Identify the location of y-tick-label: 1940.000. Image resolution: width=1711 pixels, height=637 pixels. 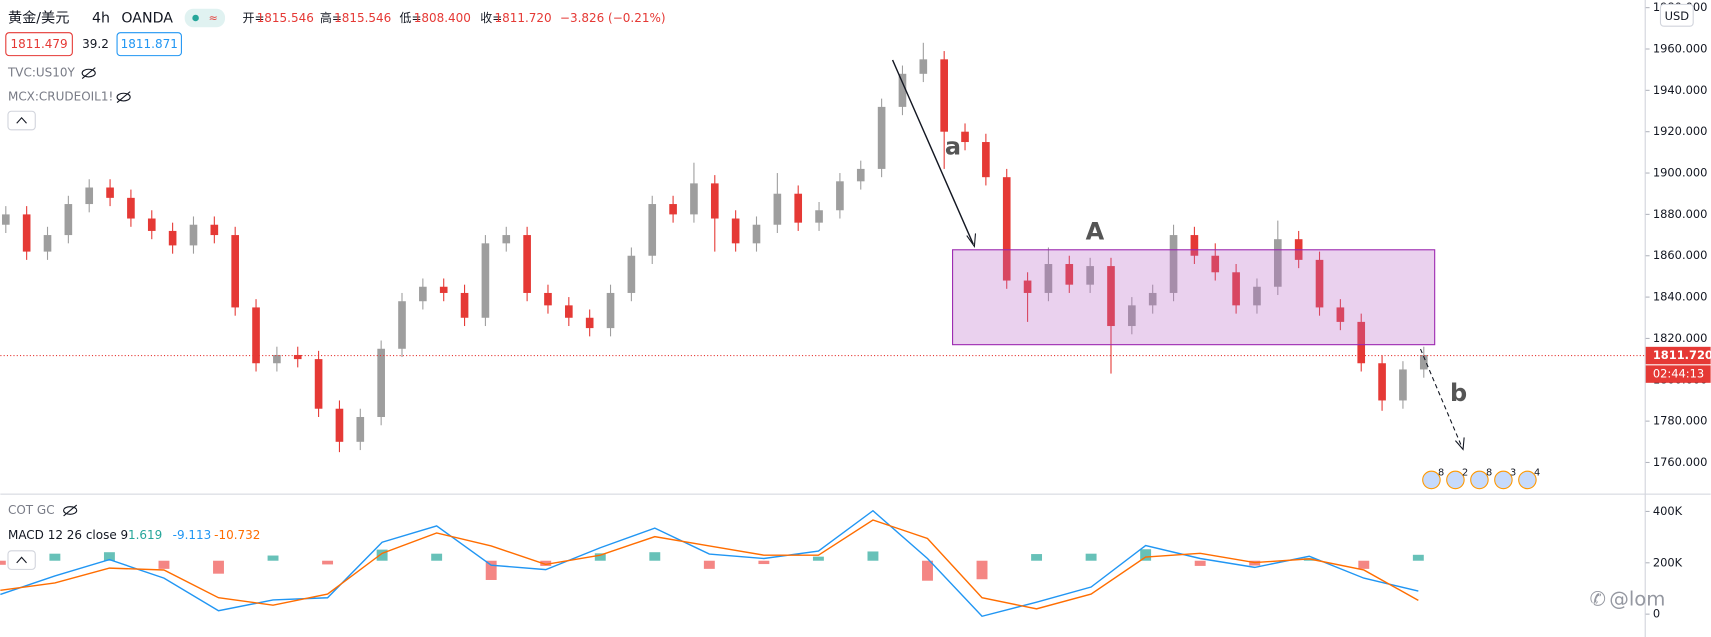
(1680, 90).